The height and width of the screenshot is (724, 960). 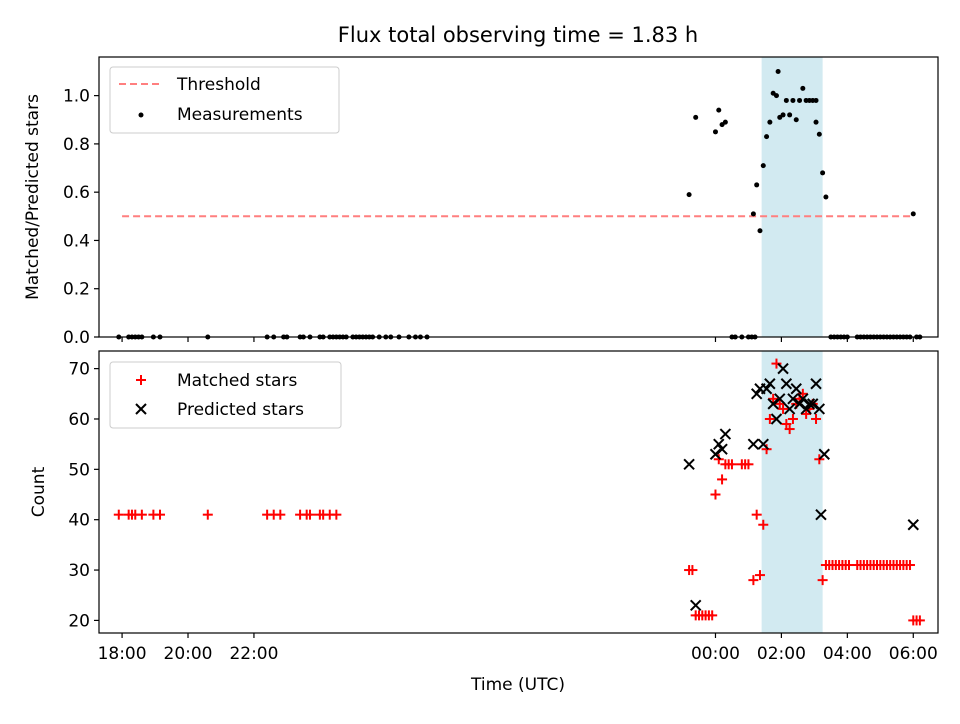 I want to click on y-tick-label: 20, so click(x=79, y=621).